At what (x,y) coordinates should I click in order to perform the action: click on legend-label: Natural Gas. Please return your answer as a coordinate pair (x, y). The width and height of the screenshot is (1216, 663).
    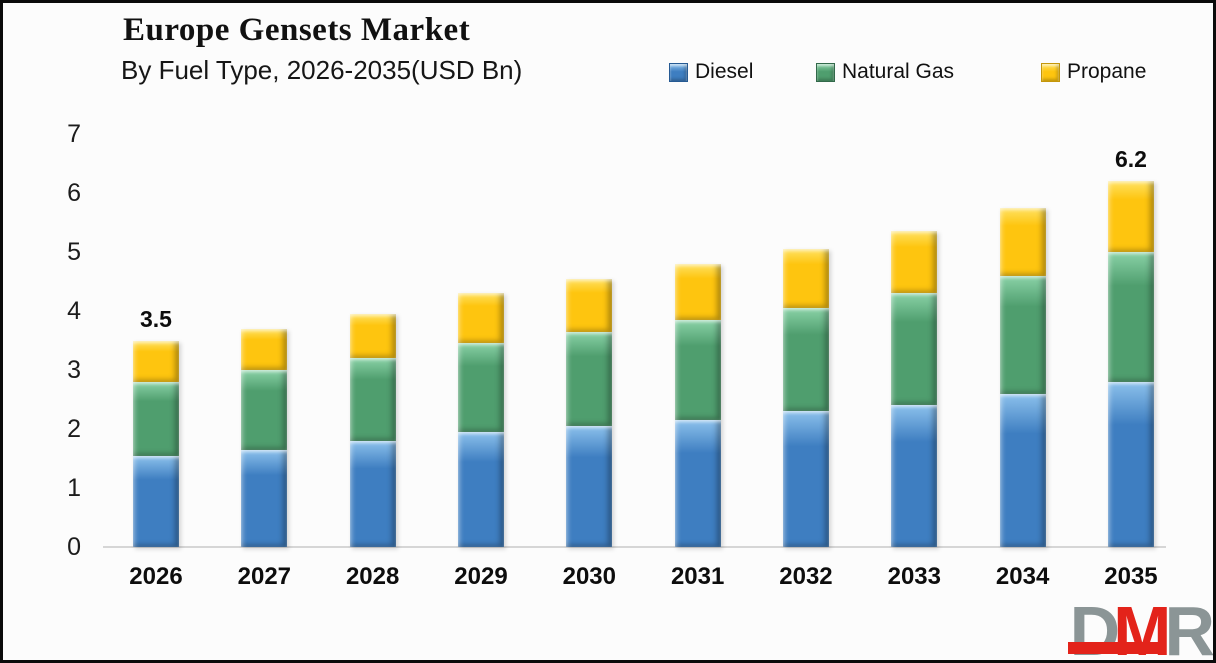
    Looking at the image, I should click on (898, 71).